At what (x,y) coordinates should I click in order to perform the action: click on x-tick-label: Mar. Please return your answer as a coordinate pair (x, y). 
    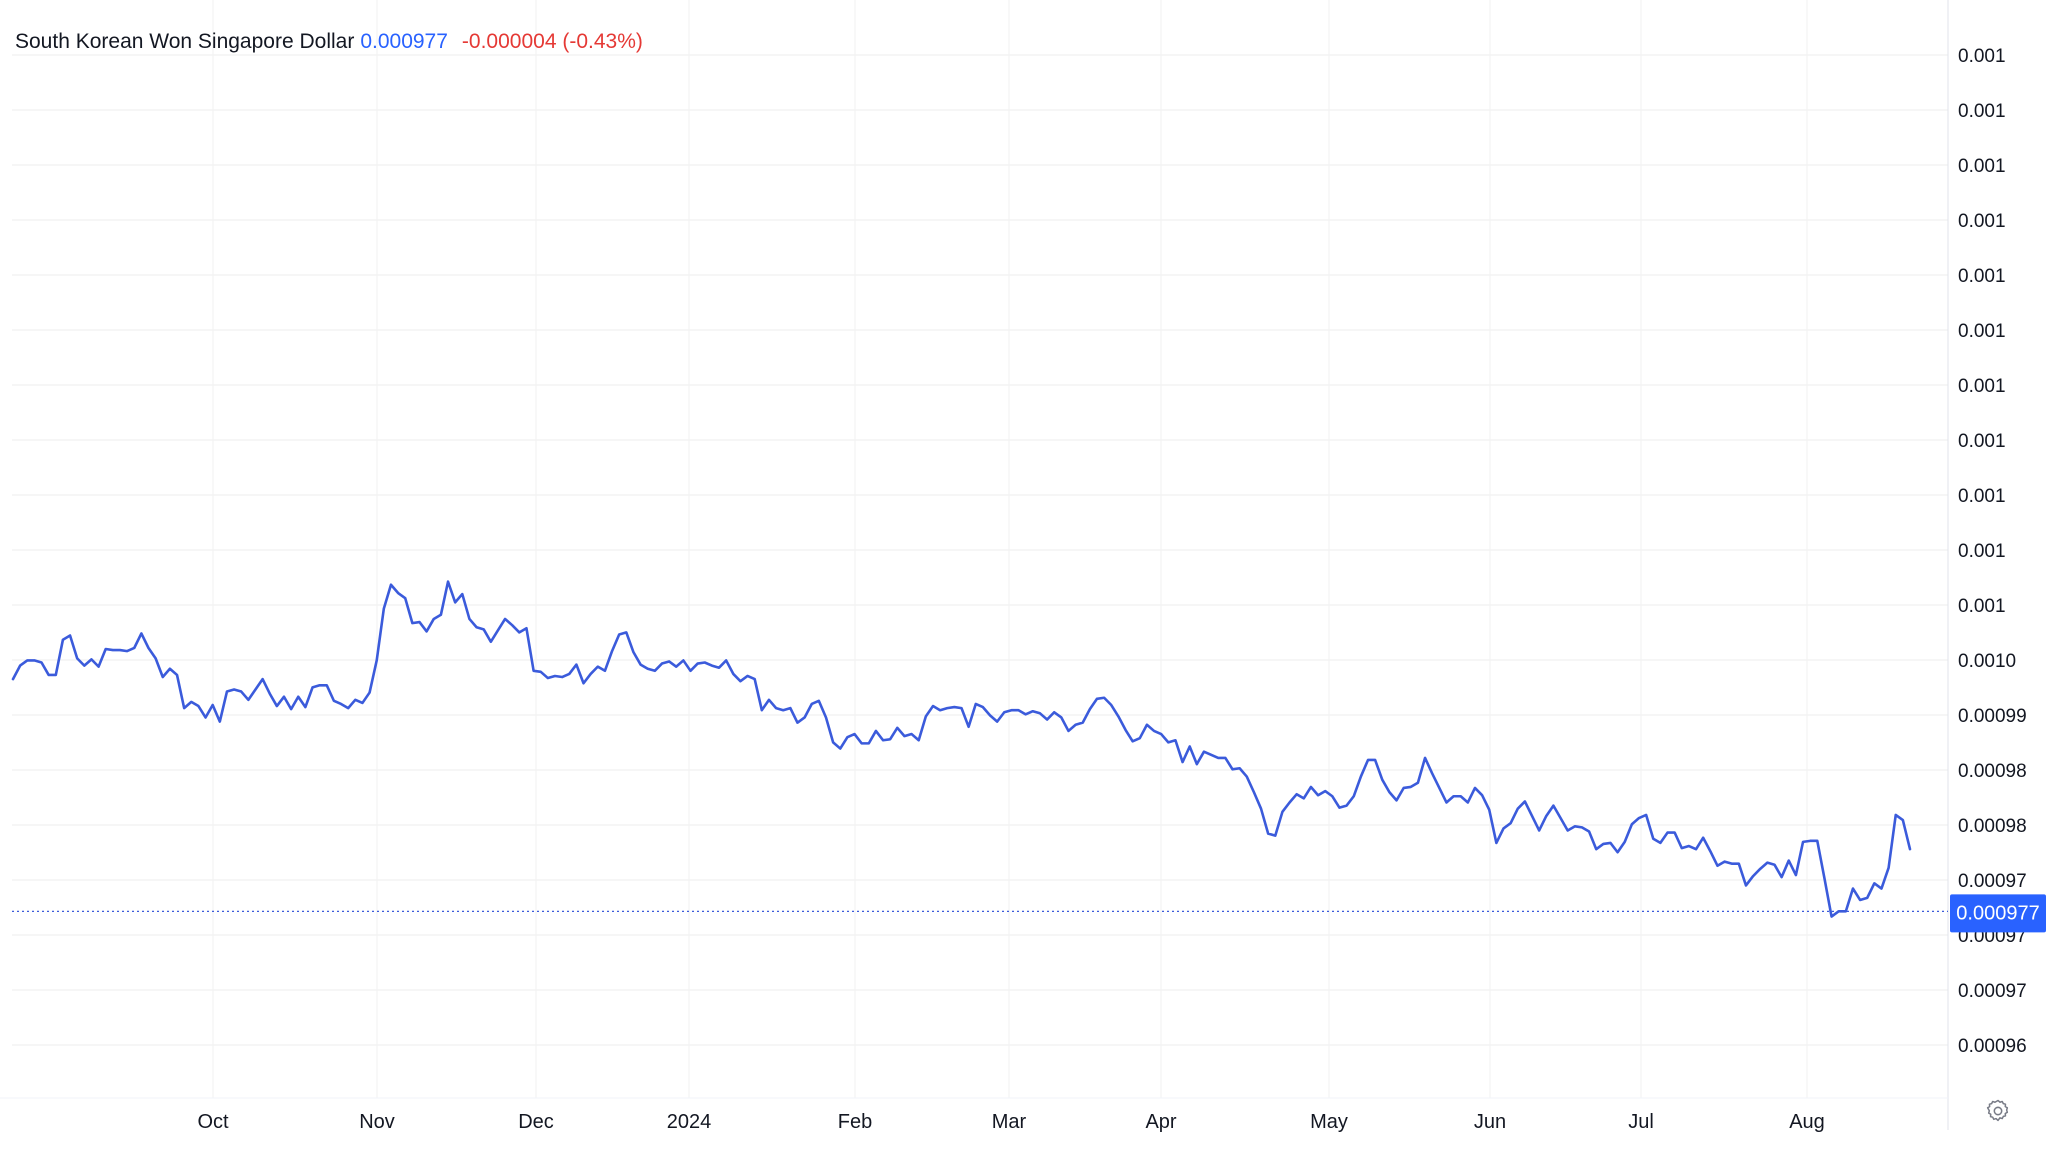
    Looking at the image, I should click on (1009, 1122).